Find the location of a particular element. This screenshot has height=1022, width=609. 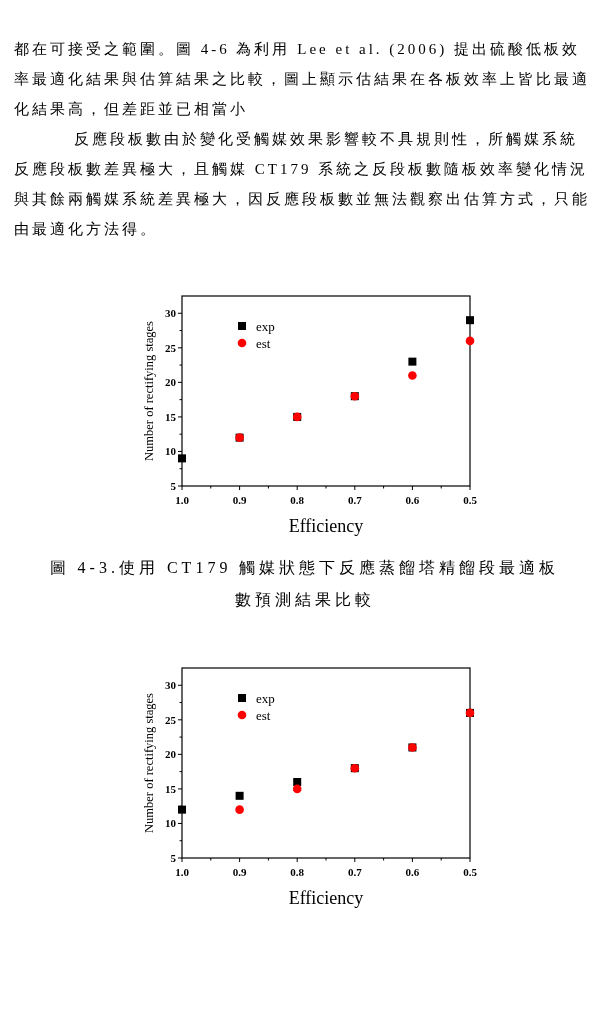

text: 反應段板數由於變化受觸媒效果影響較不具規則性，所觸媒系統反應段板數差異極大，且觸媒 CT179 系統之反段板數隨板效率變化情況與其餘兩觸媒系統差異極大，因反應段板數並無法觀察出估算方式，只能由最適化方法得。 is located at coordinates (302, 184).